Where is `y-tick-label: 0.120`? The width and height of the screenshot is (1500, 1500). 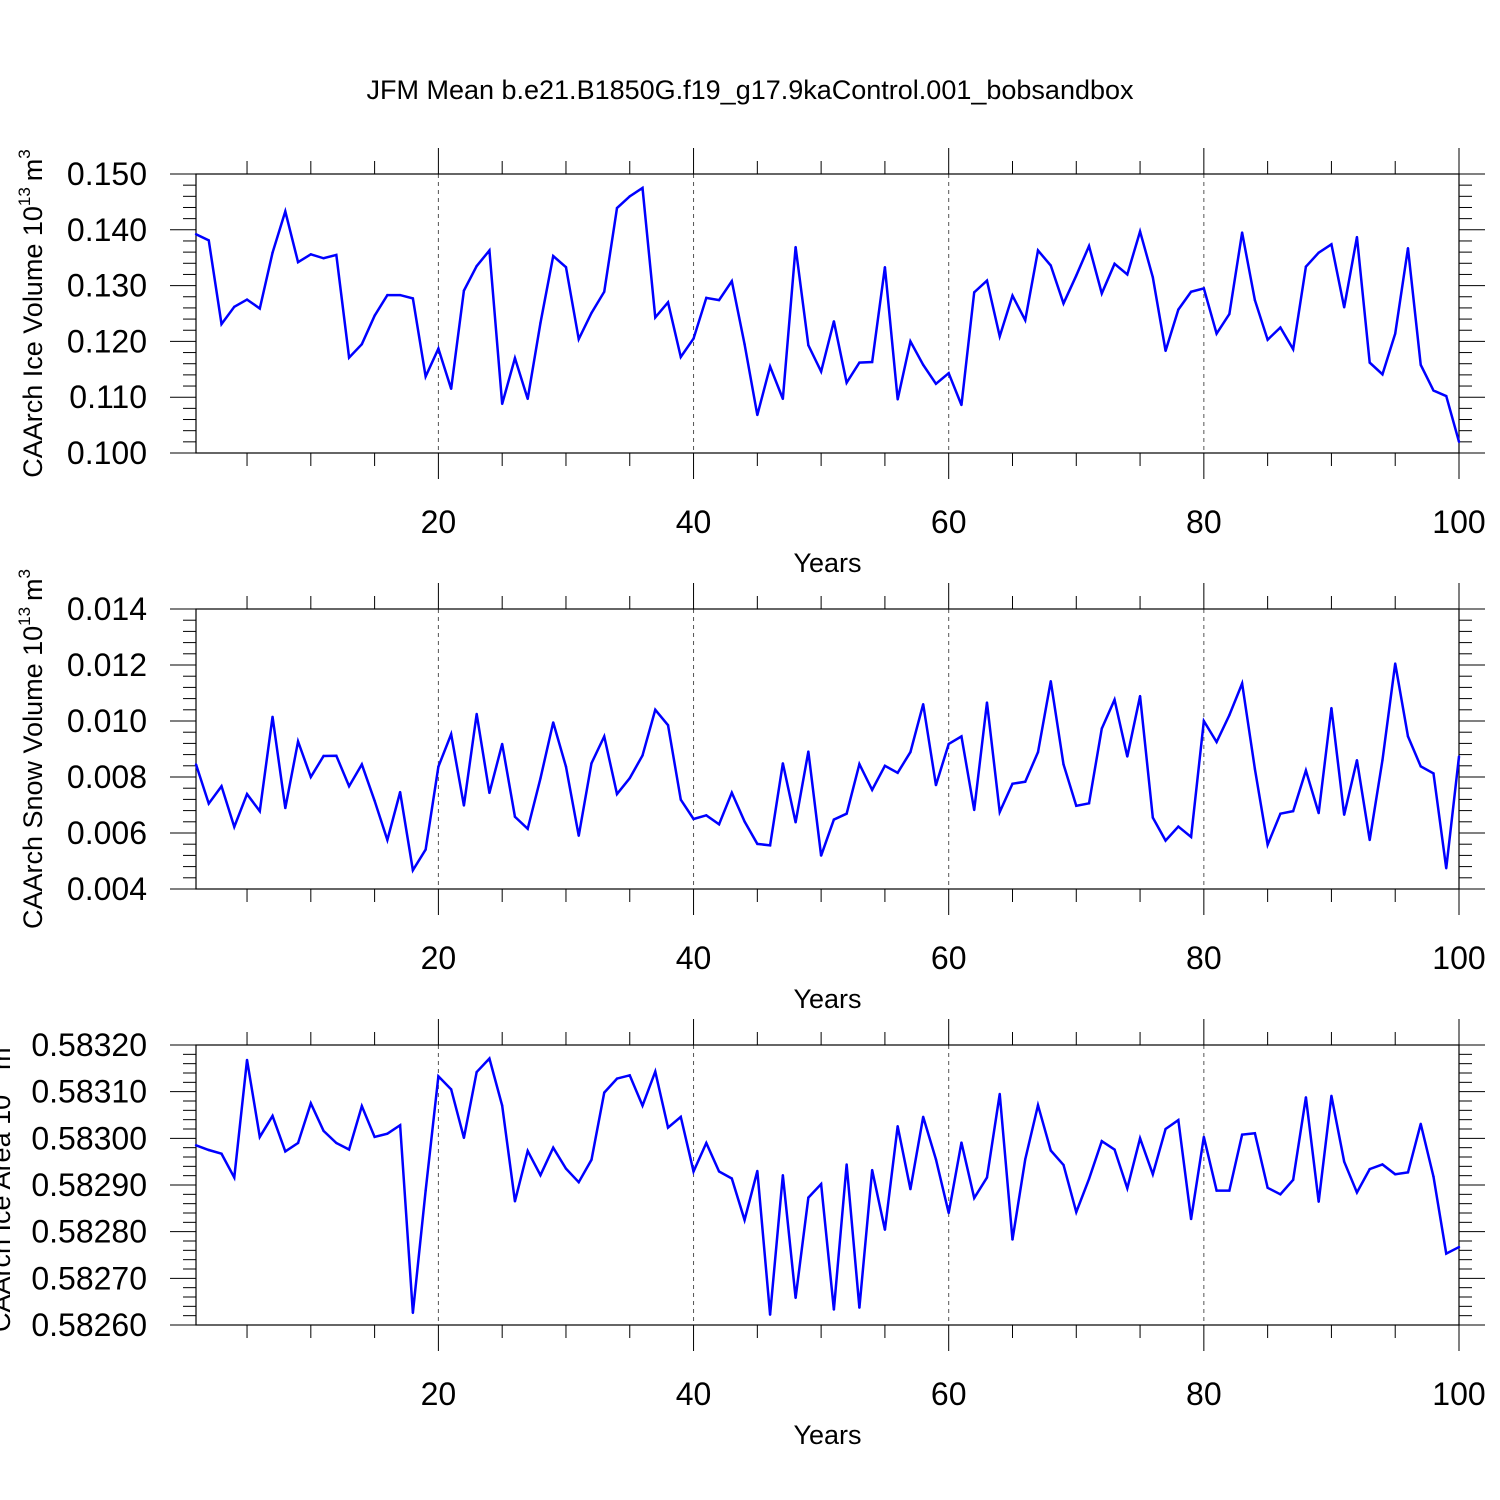 y-tick-label: 0.120 is located at coordinates (107, 341).